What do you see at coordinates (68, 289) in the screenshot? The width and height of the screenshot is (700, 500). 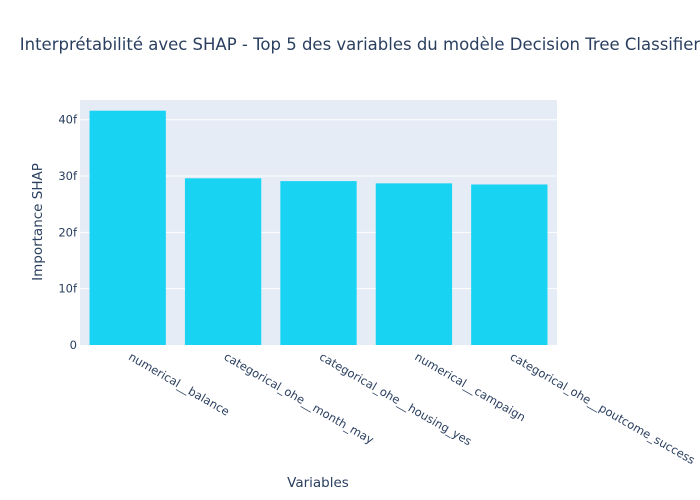 I see `y-tick-label: 10f` at bounding box center [68, 289].